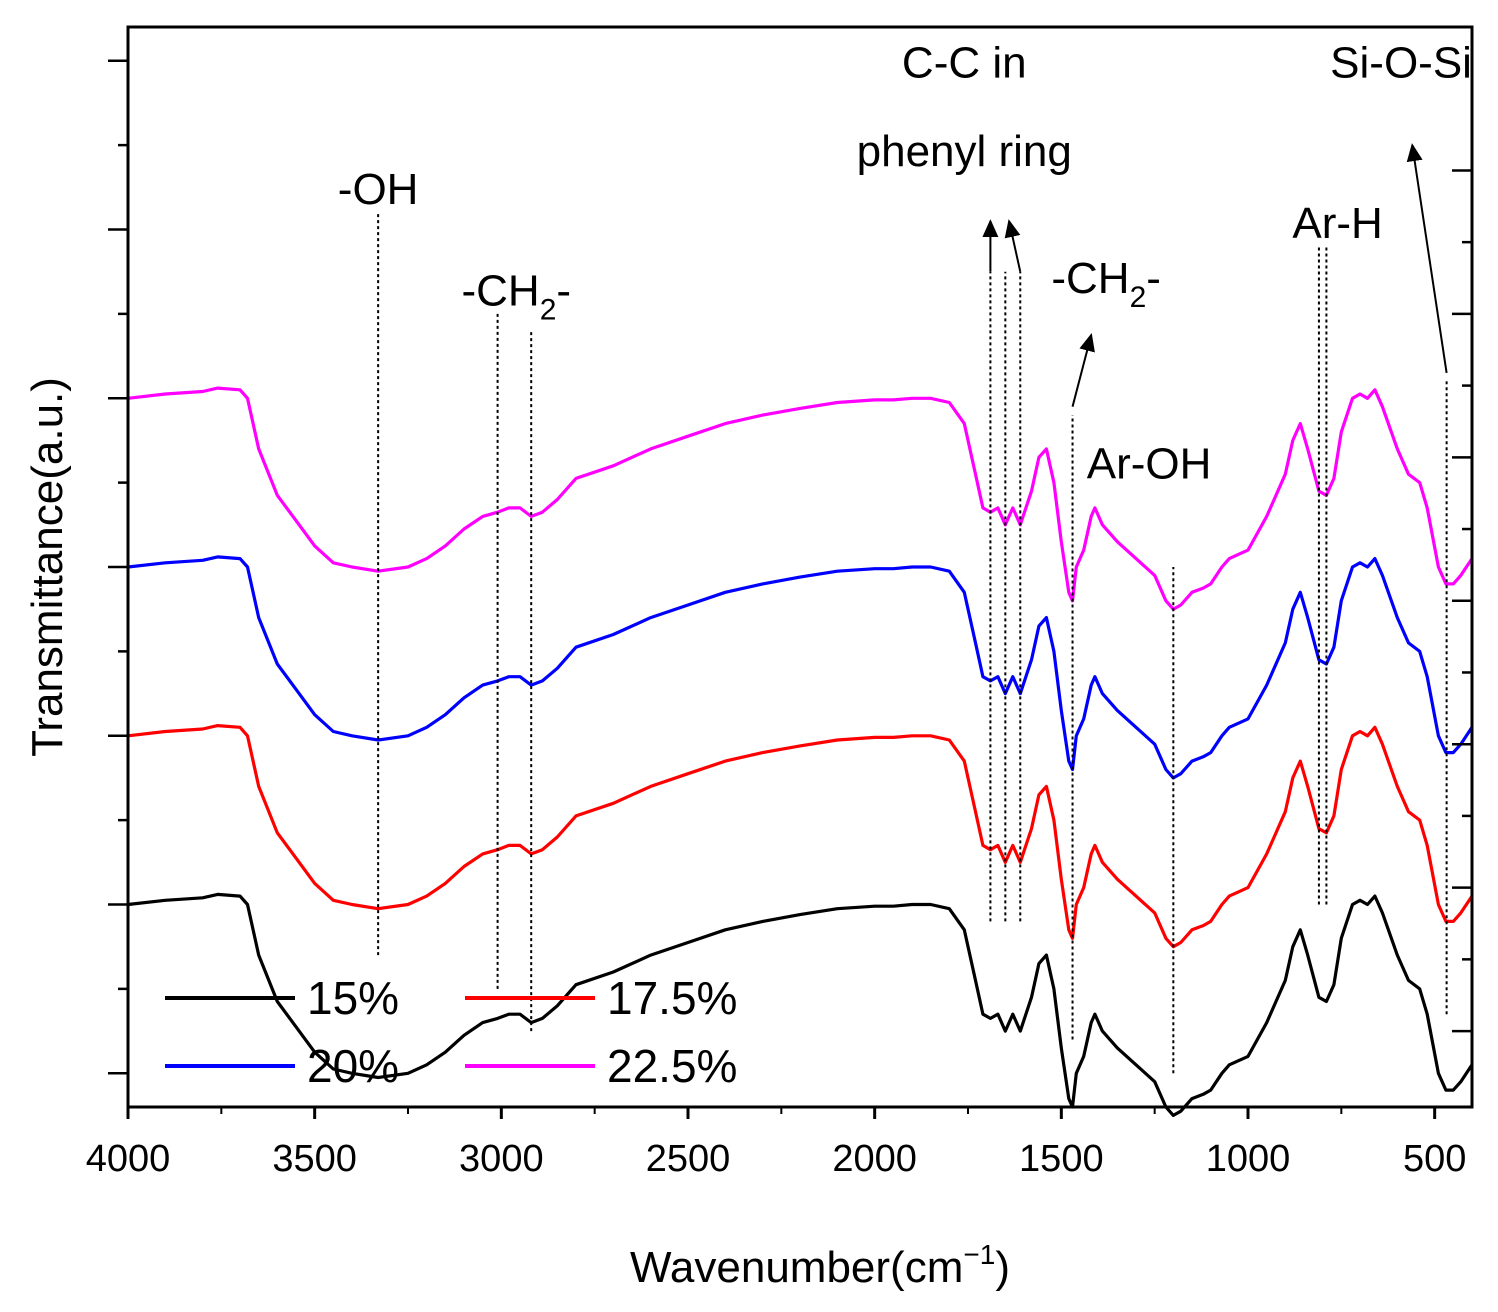  Describe the element at coordinates (501, 1159) in the screenshot. I see `x-tick-label-3000: 3000` at that location.